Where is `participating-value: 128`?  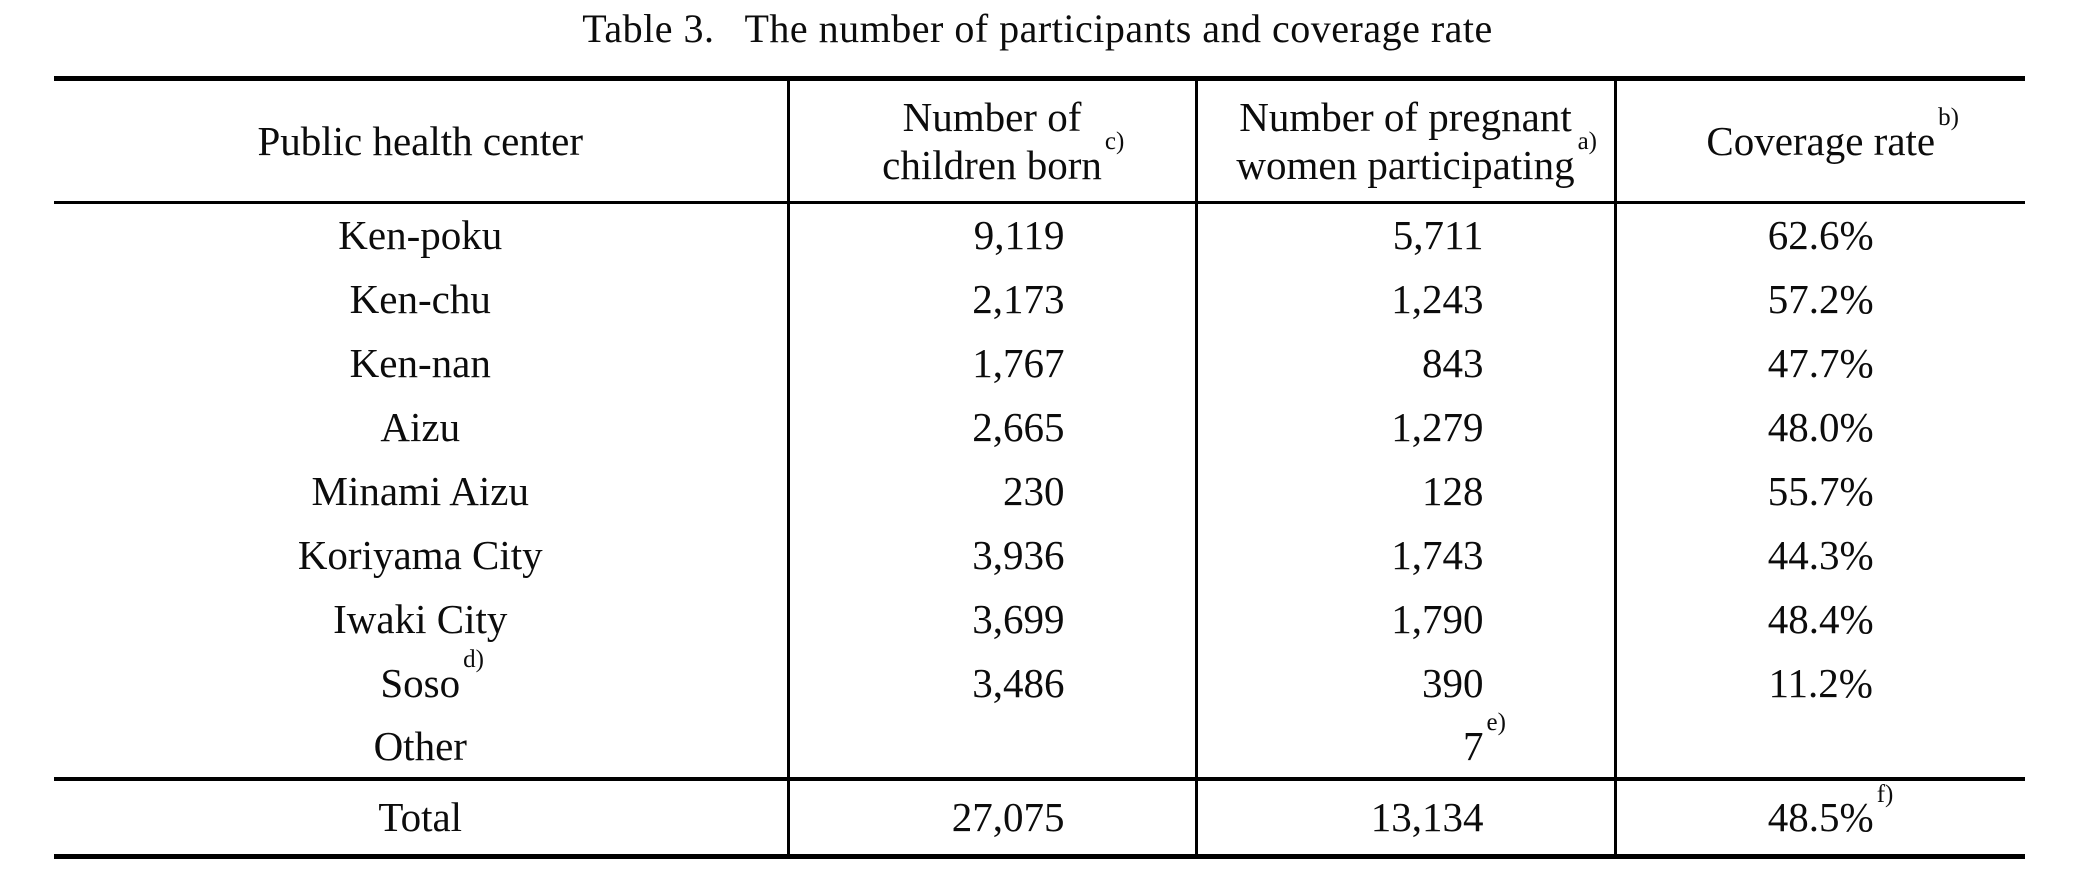 participating-value: 128 is located at coordinates (1453, 490).